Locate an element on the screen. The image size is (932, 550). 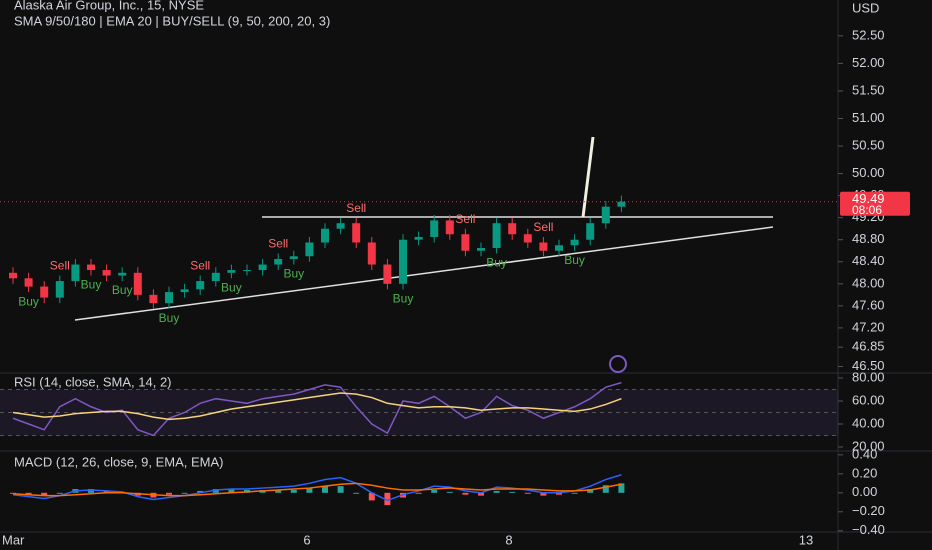
y-tick-label: 0.20 is located at coordinates (864, 472).